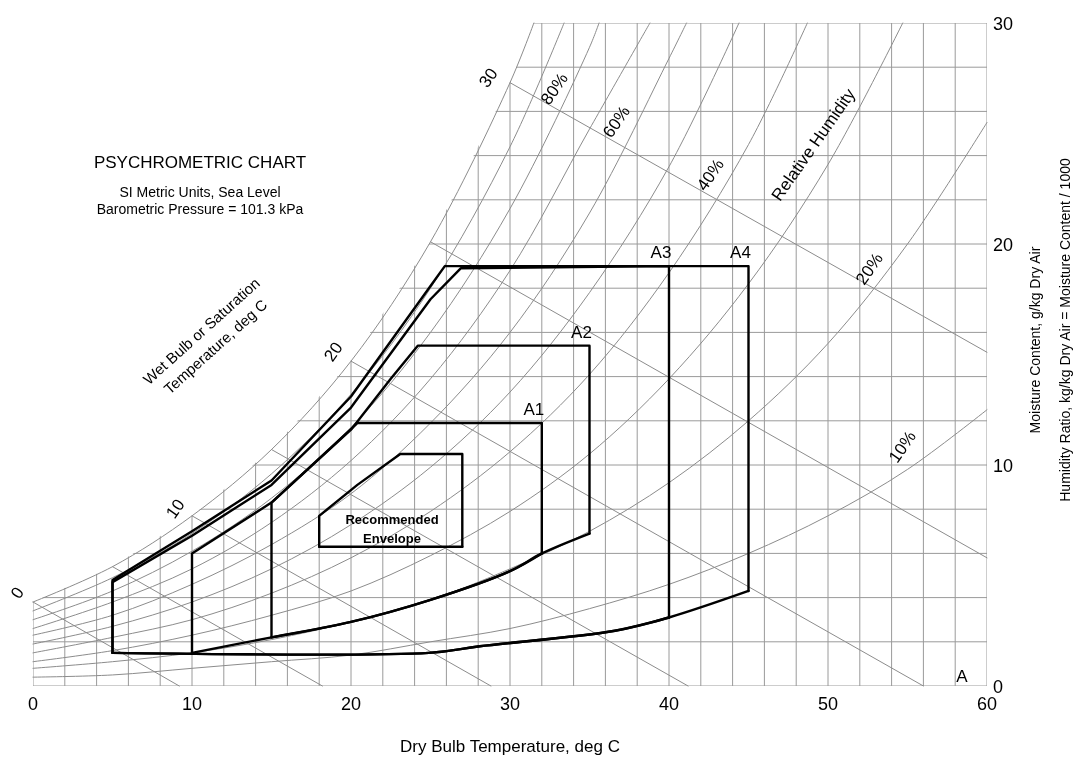 The width and height of the screenshot is (1086, 764). I want to click on y-tick-label: 0, so click(998, 687).